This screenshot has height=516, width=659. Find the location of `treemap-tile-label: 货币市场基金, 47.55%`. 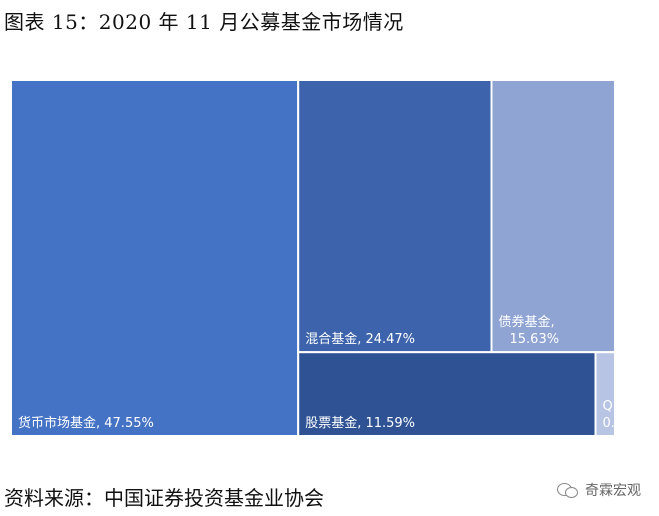

treemap-tile-label: 货币市场基金, 47.55% is located at coordinates (86, 423).